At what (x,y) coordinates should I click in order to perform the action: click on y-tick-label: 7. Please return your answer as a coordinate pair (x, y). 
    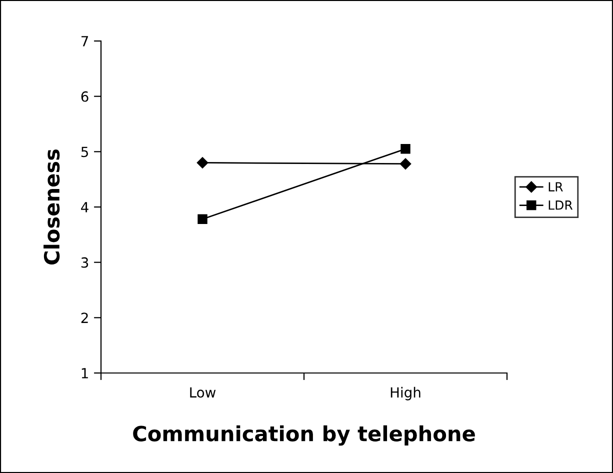
    Looking at the image, I should click on (84, 41).